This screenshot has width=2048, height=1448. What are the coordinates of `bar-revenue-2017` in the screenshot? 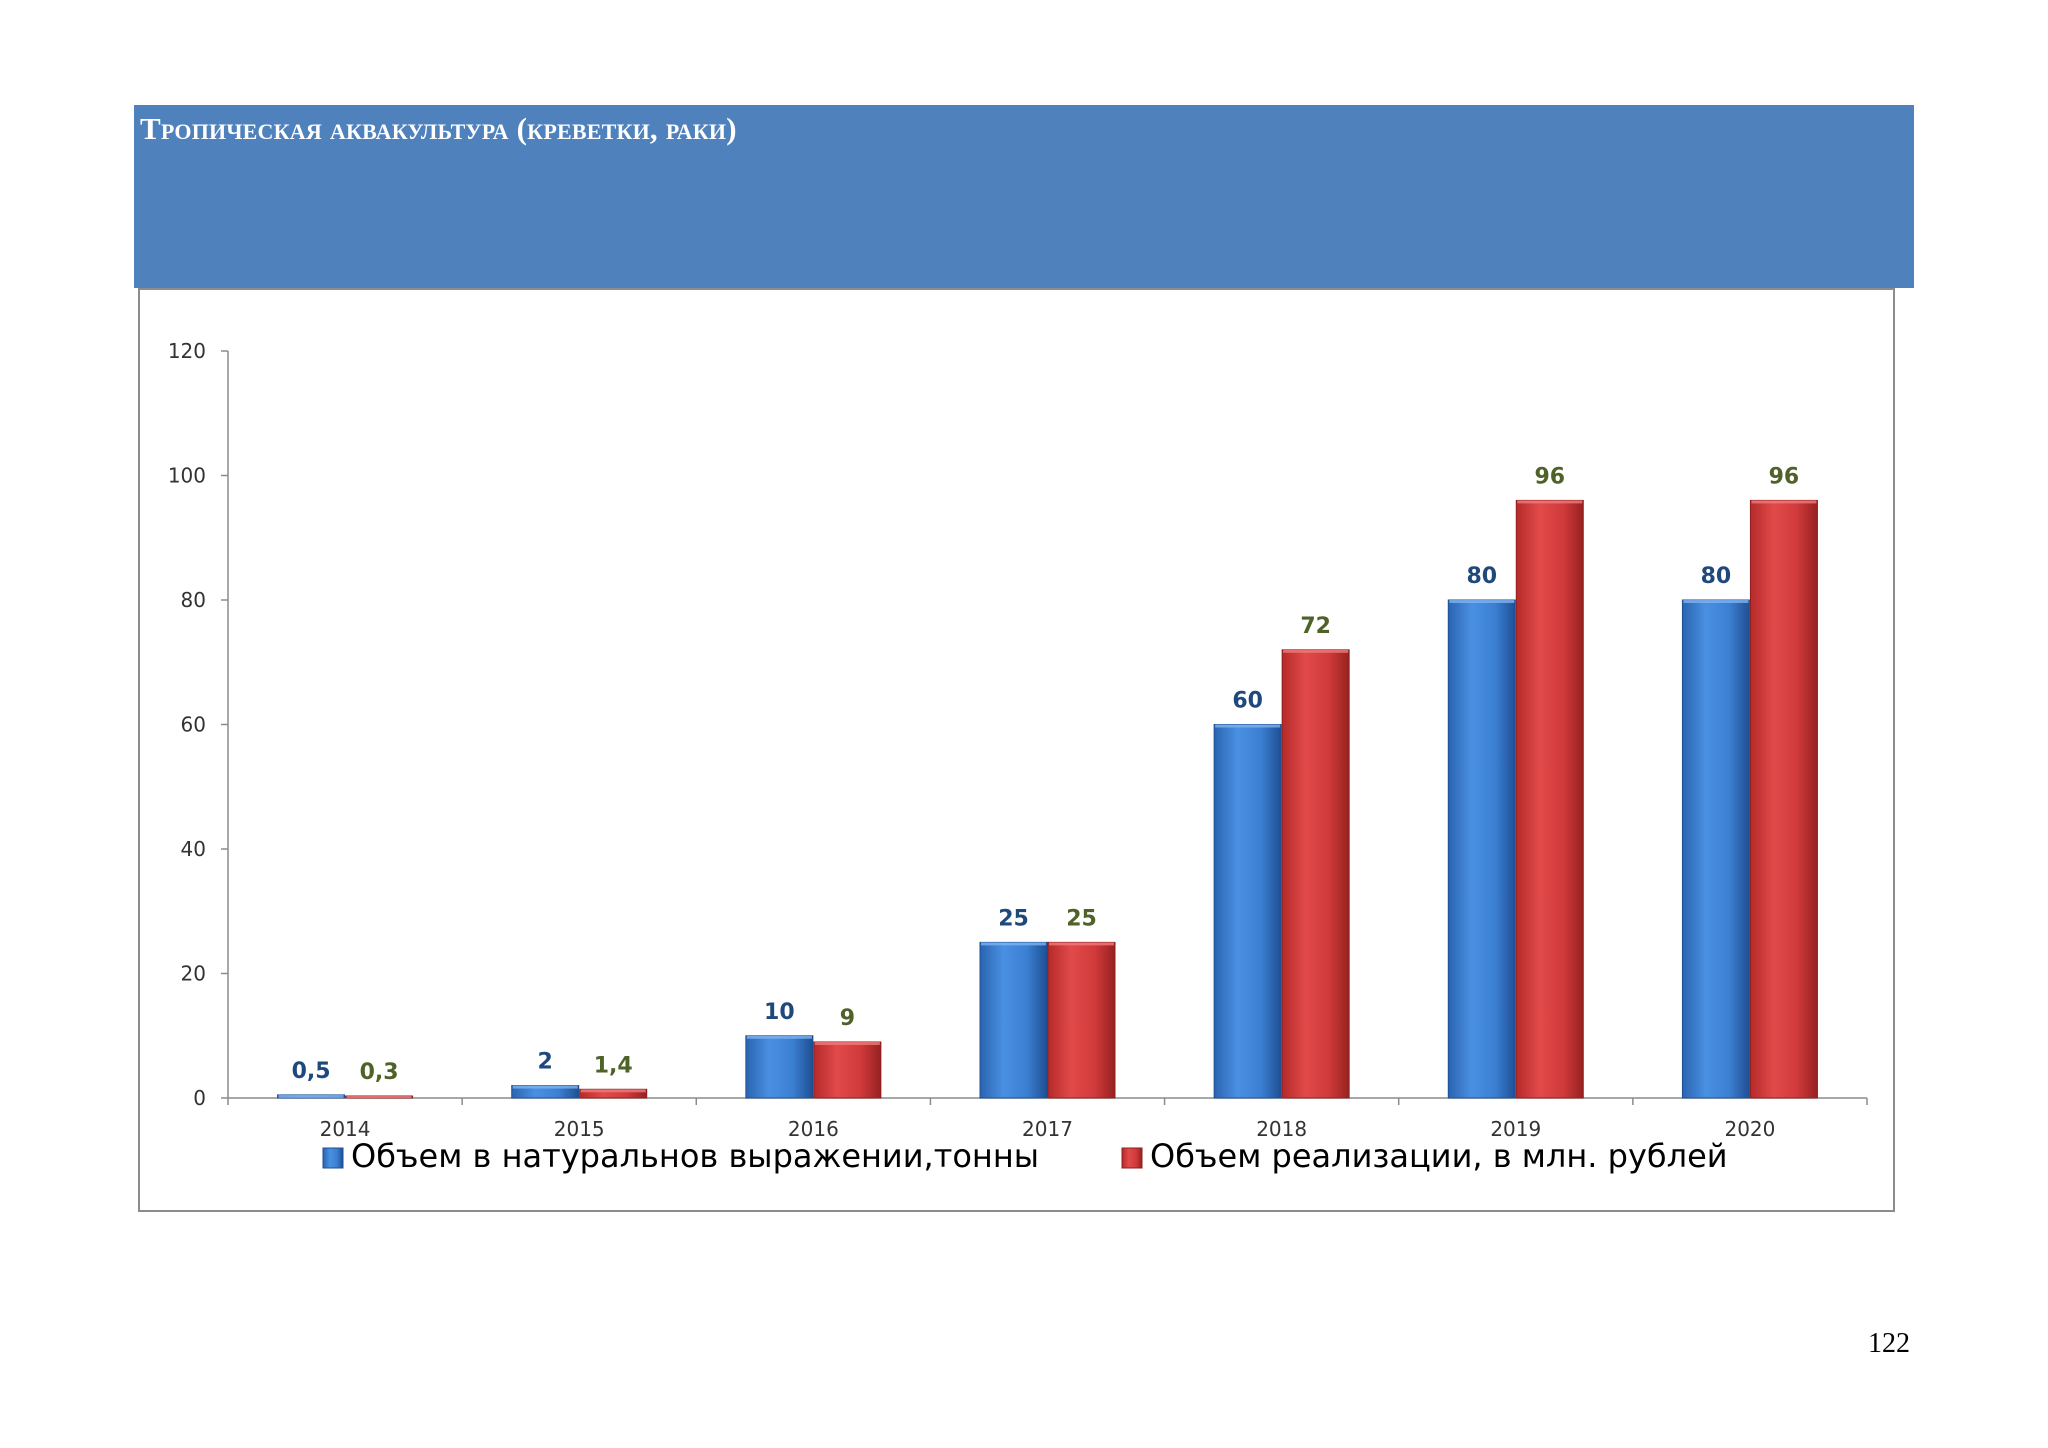 It's located at (1081, 1020).